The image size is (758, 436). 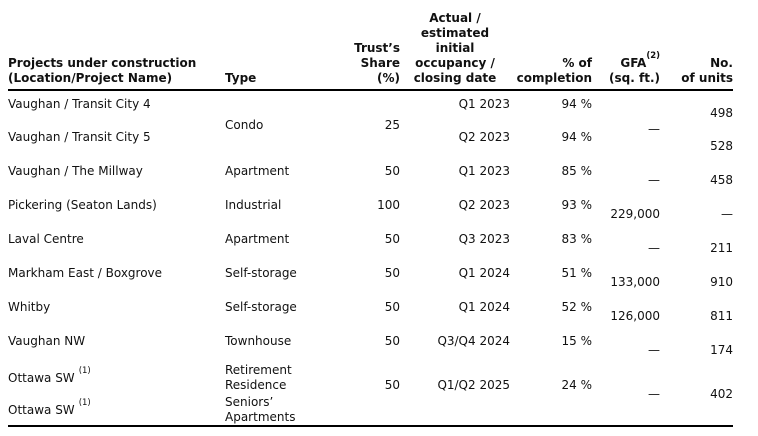 I want to click on cell-location: Vaughan / Transit City 4, so click(x=79, y=104).